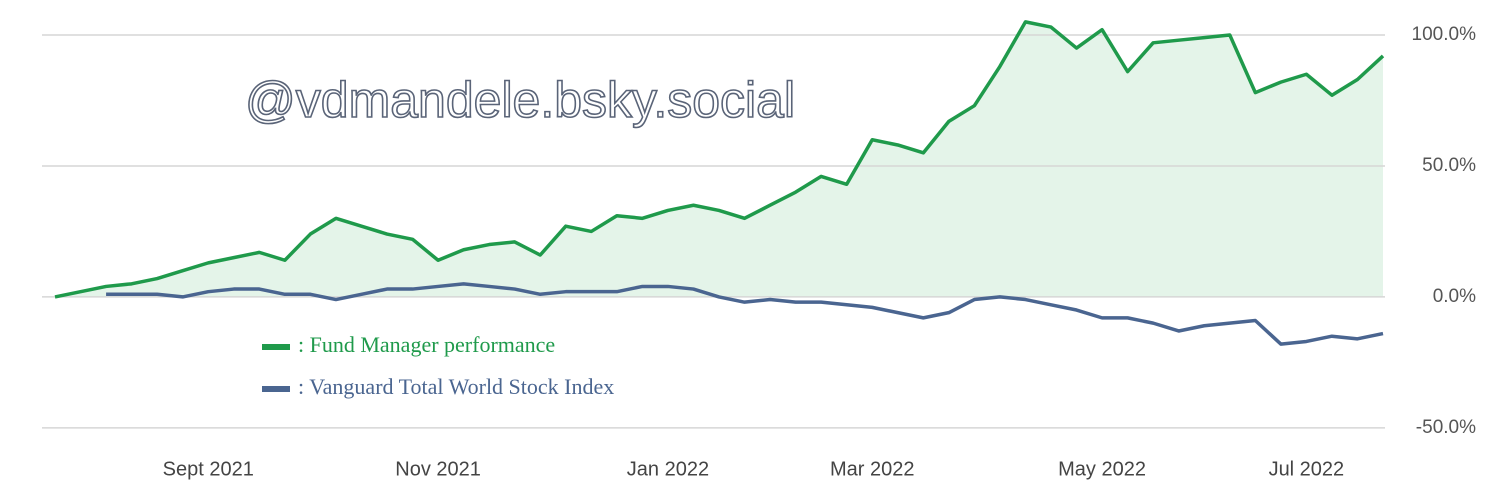  What do you see at coordinates (1444, 34) in the screenshot?
I see `y-tick-label: 100.0%` at bounding box center [1444, 34].